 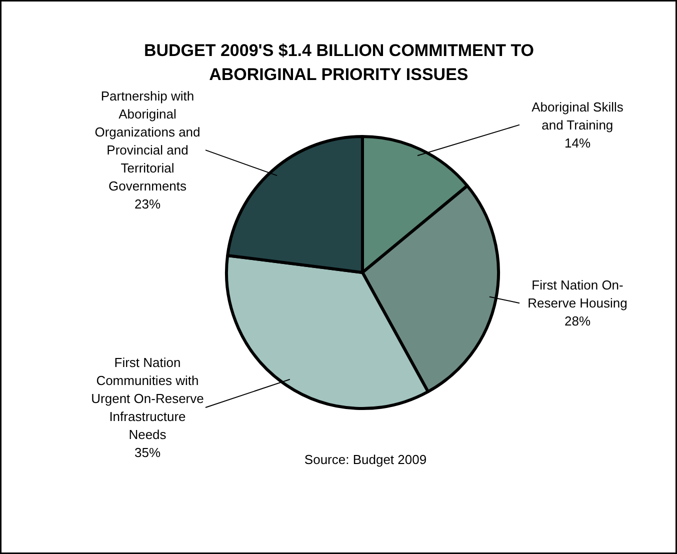 What do you see at coordinates (147, 452) in the screenshot?
I see `data-label: 35%` at bounding box center [147, 452].